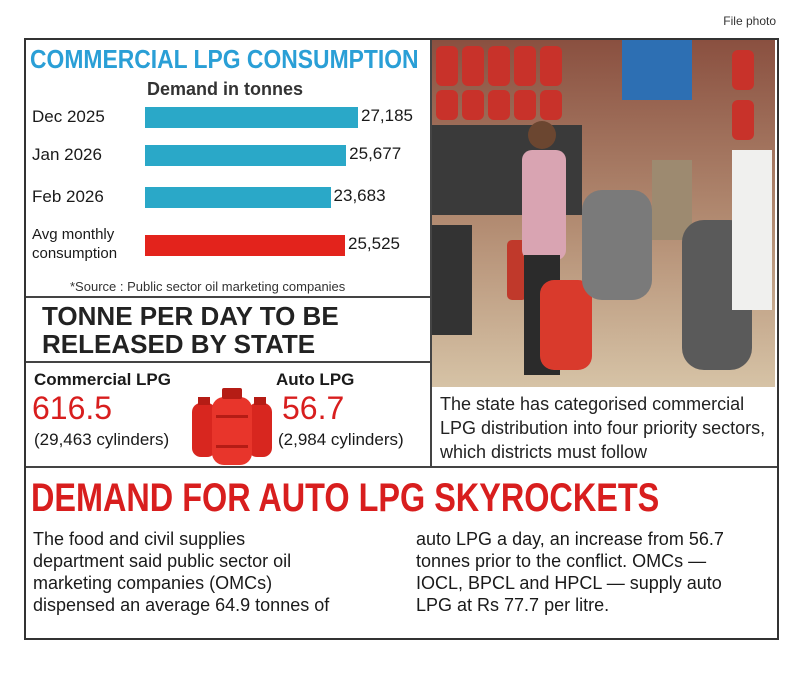 Image resolution: width=800 pixels, height=680 pixels. What do you see at coordinates (232, 426) in the screenshot?
I see `cylinder-icon` at bounding box center [232, 426].